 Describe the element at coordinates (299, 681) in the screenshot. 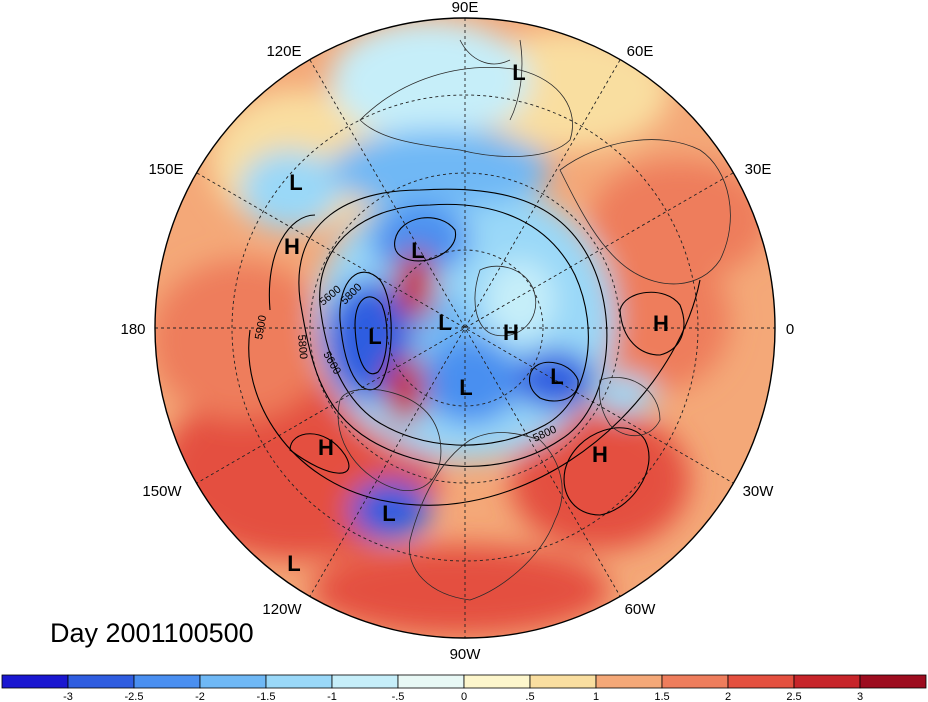

I see `swatch-neg15-neg1` at that location.